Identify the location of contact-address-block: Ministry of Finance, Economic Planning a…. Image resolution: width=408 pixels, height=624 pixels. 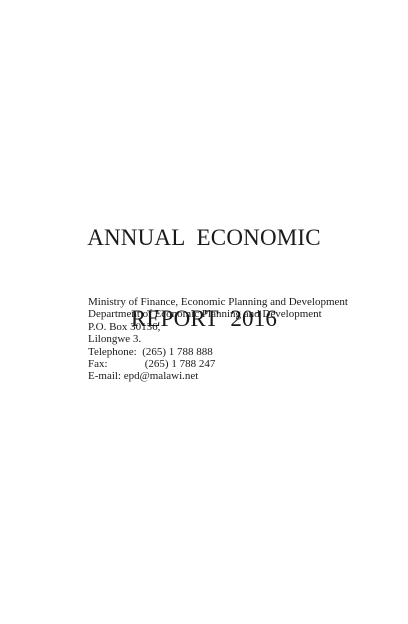
(238, 339).